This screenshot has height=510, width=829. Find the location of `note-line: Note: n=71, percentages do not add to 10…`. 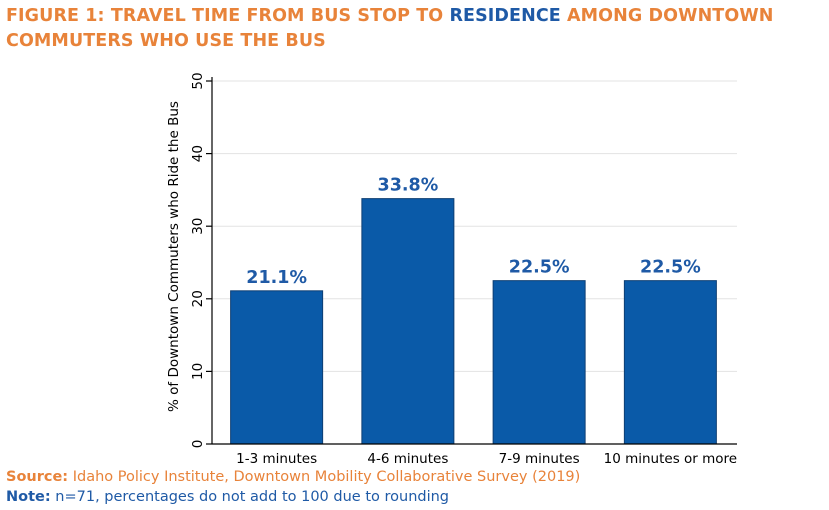

note-line: Note: n=71, percentages do not add to 10… is located at coordinates (227, 497).